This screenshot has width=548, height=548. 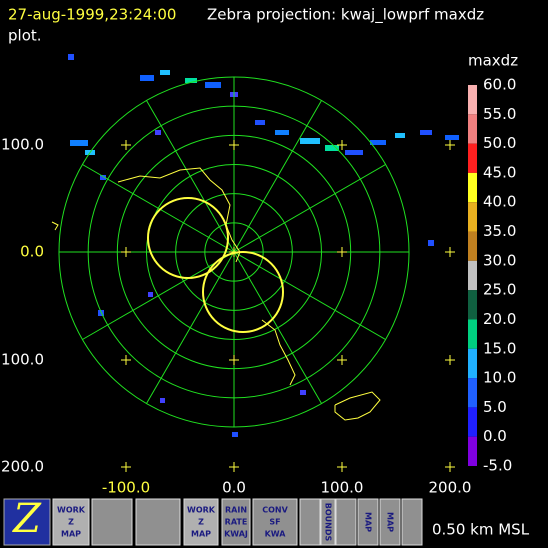 What do you see at coordinates (499, 143) in the screenshot?
I see `colorbar-label: 50.0` at bounding box center [499, 143].